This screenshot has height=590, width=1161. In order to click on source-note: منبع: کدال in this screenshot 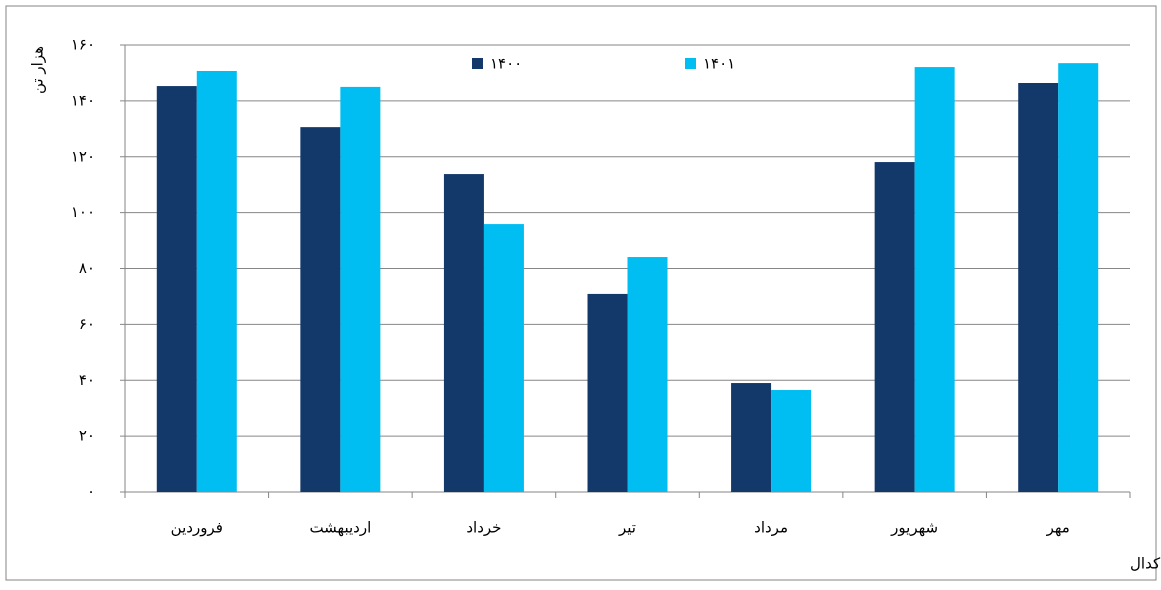, I will do `click(1145, 564)`.